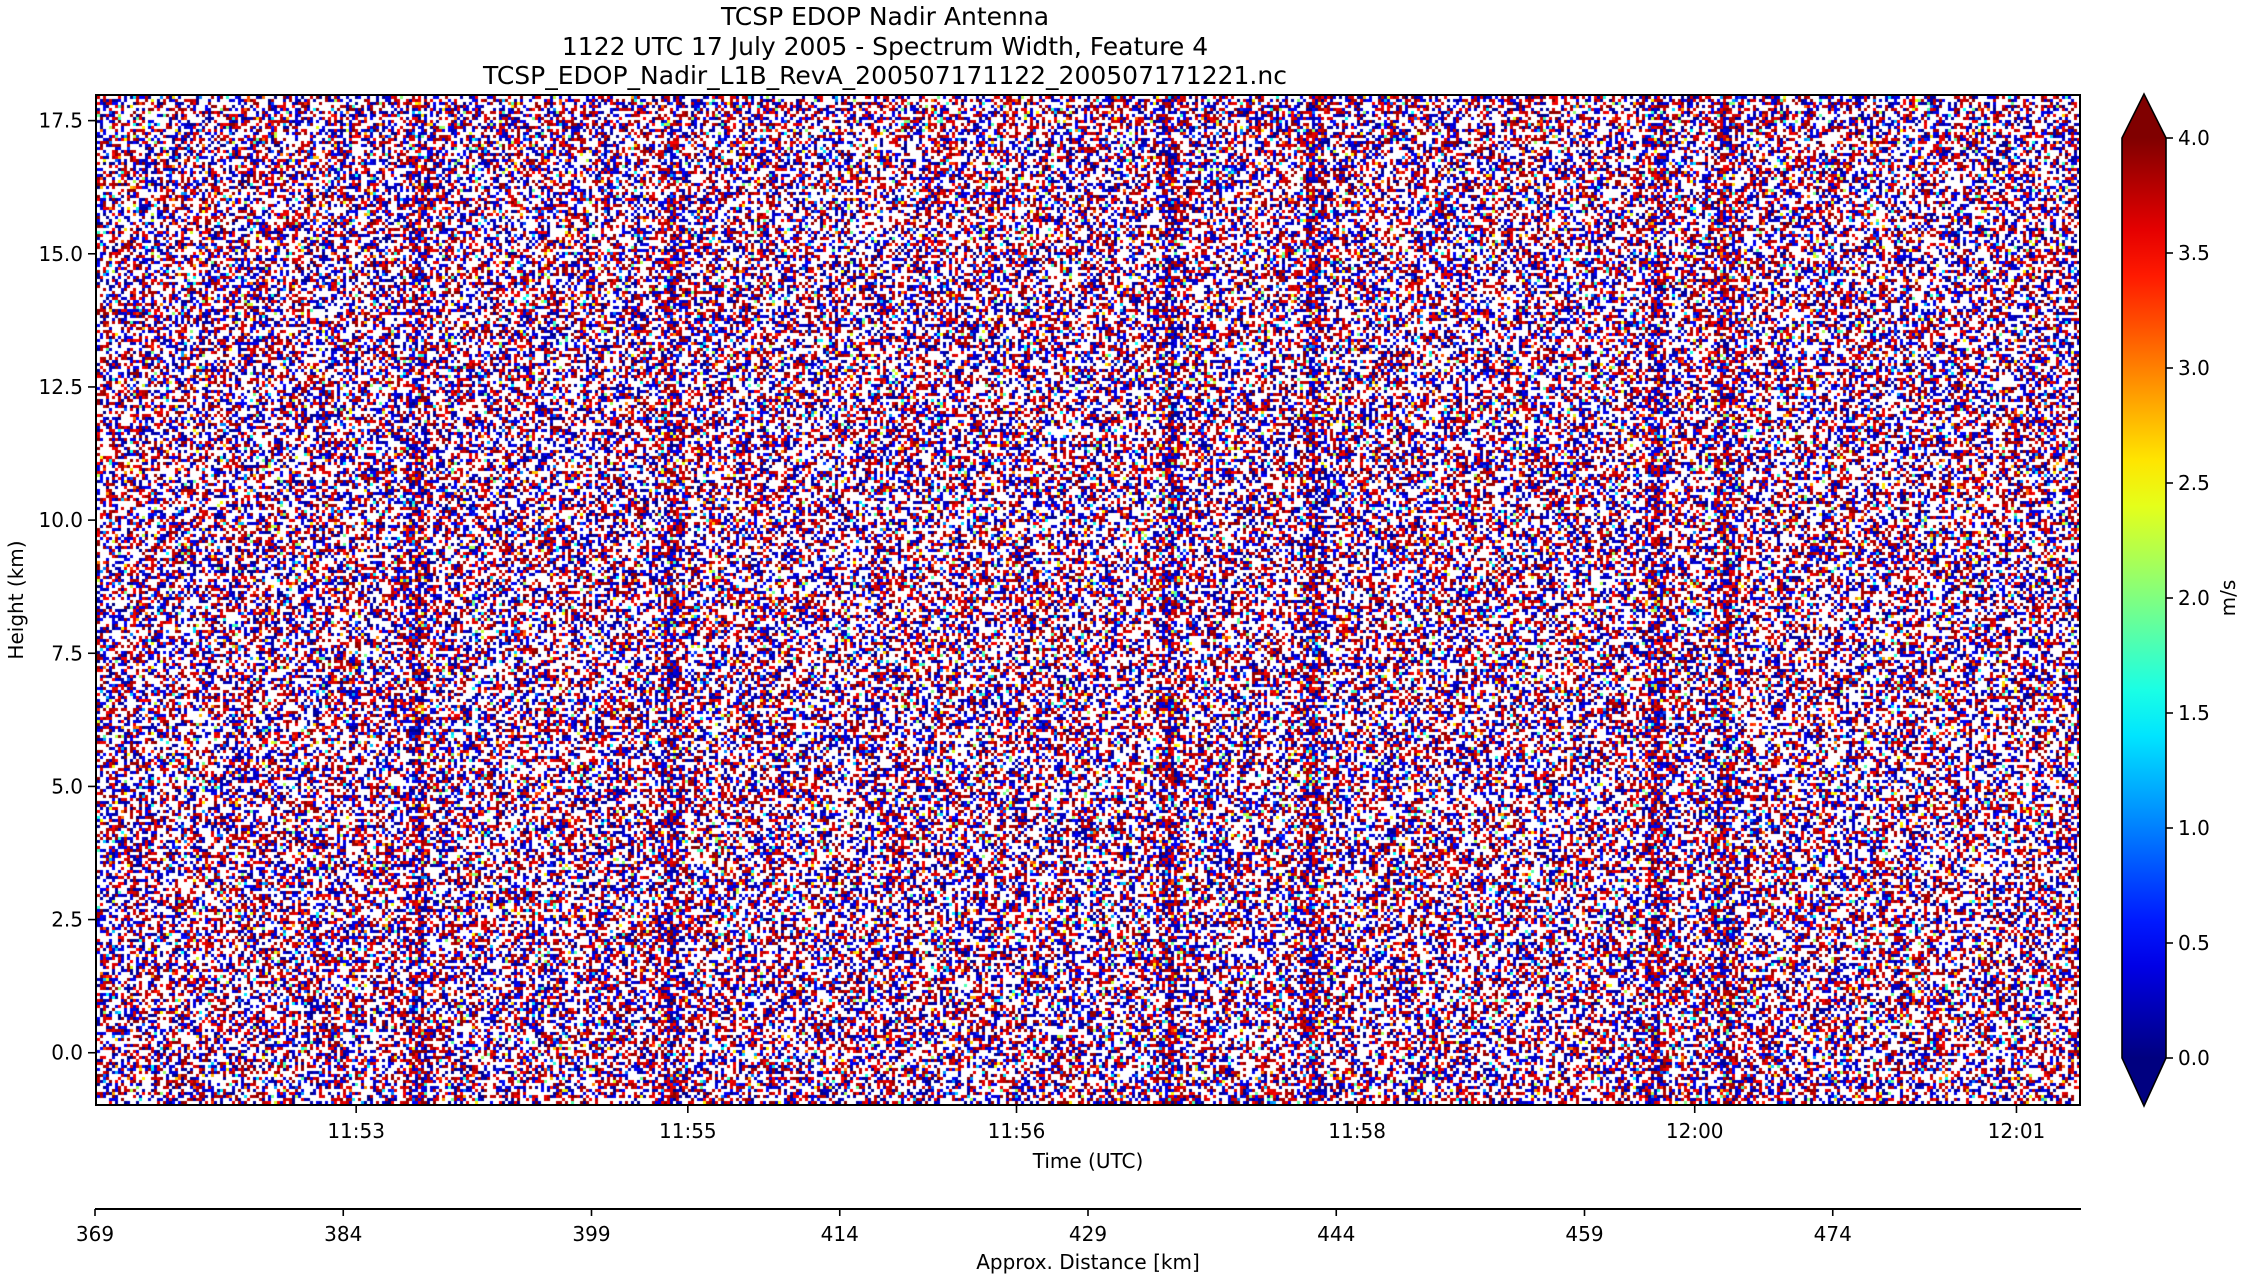 The image size is (2250, 1275). Describe the element at coordinates (2194, 828) in the screenshot. I see `colorbar-tick-label: 1.0` at that location.